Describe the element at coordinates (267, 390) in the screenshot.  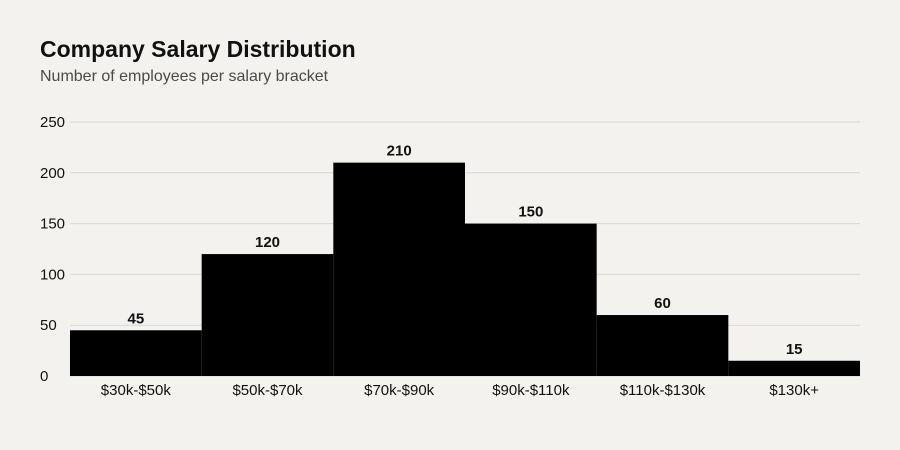
I see `x-tick-label: $50k-$70k` at that location.